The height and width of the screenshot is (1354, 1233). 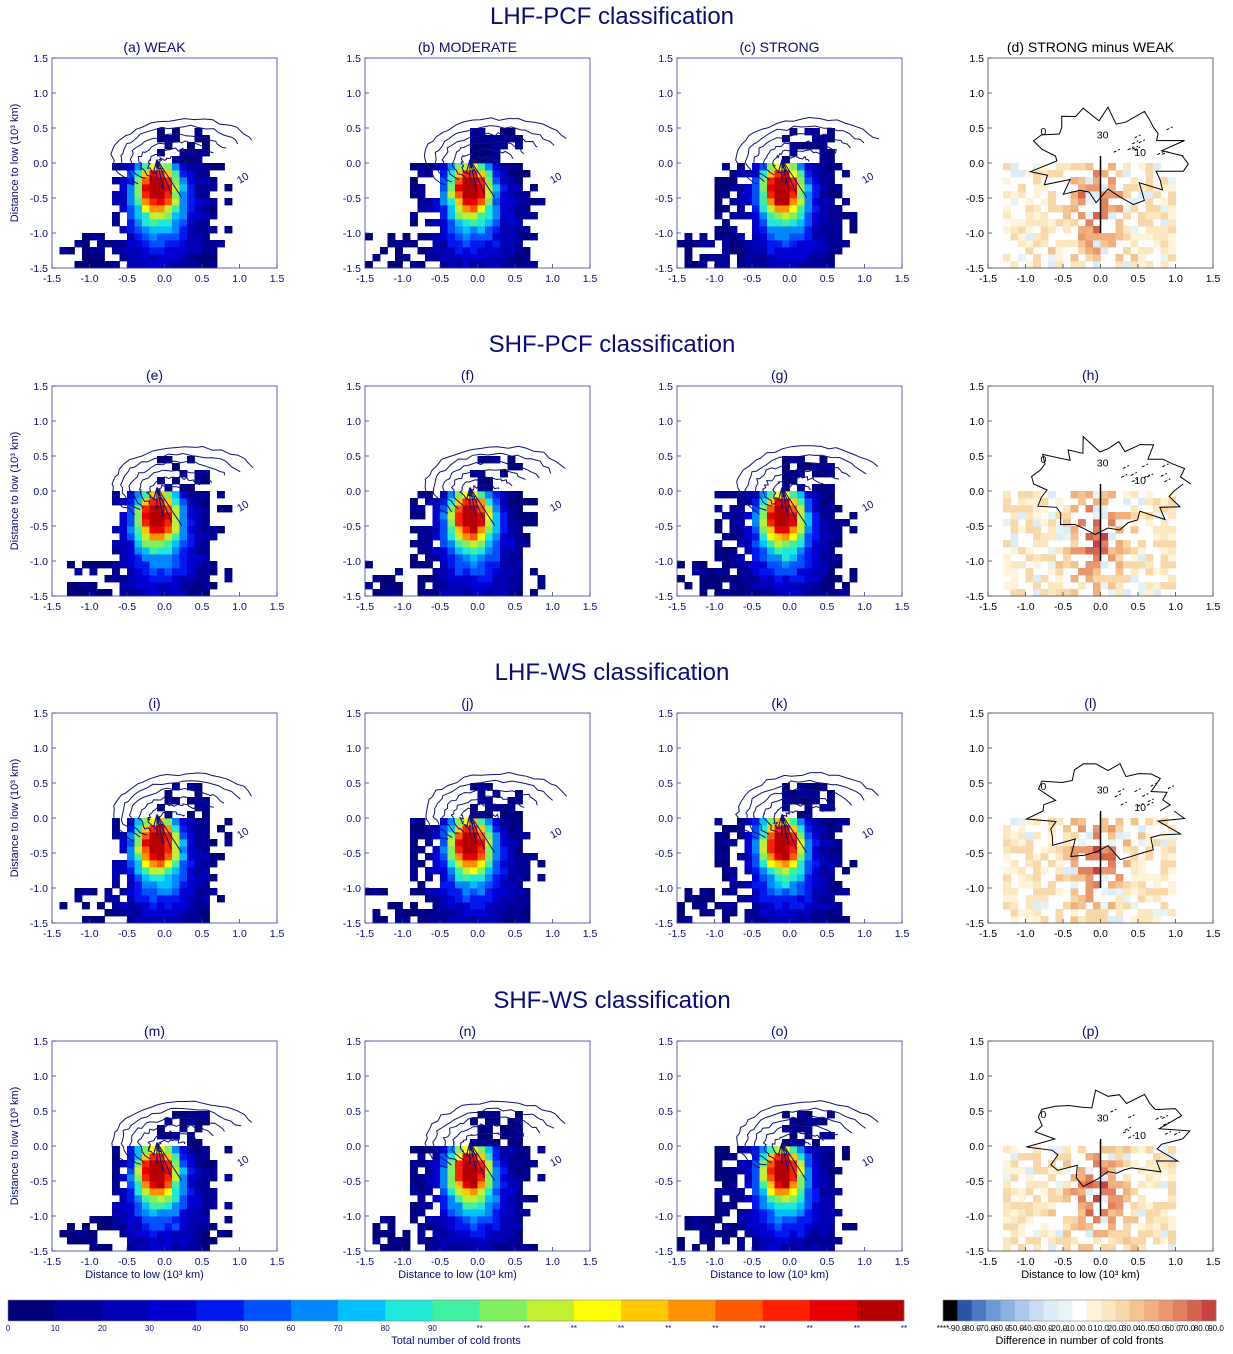 What do you see at coordinates (352, 597) in the screenshot?
I see `y-tick-label: -1.5` at bounding box center [352, 597].